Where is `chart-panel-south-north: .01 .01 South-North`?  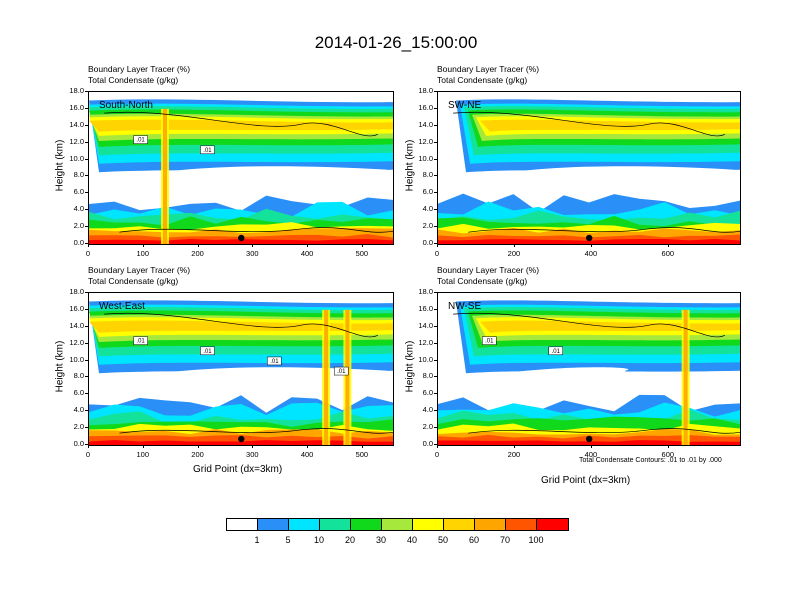 chart-panel-south-north: .01 .01 South-North is located at coordinates (241, 168).